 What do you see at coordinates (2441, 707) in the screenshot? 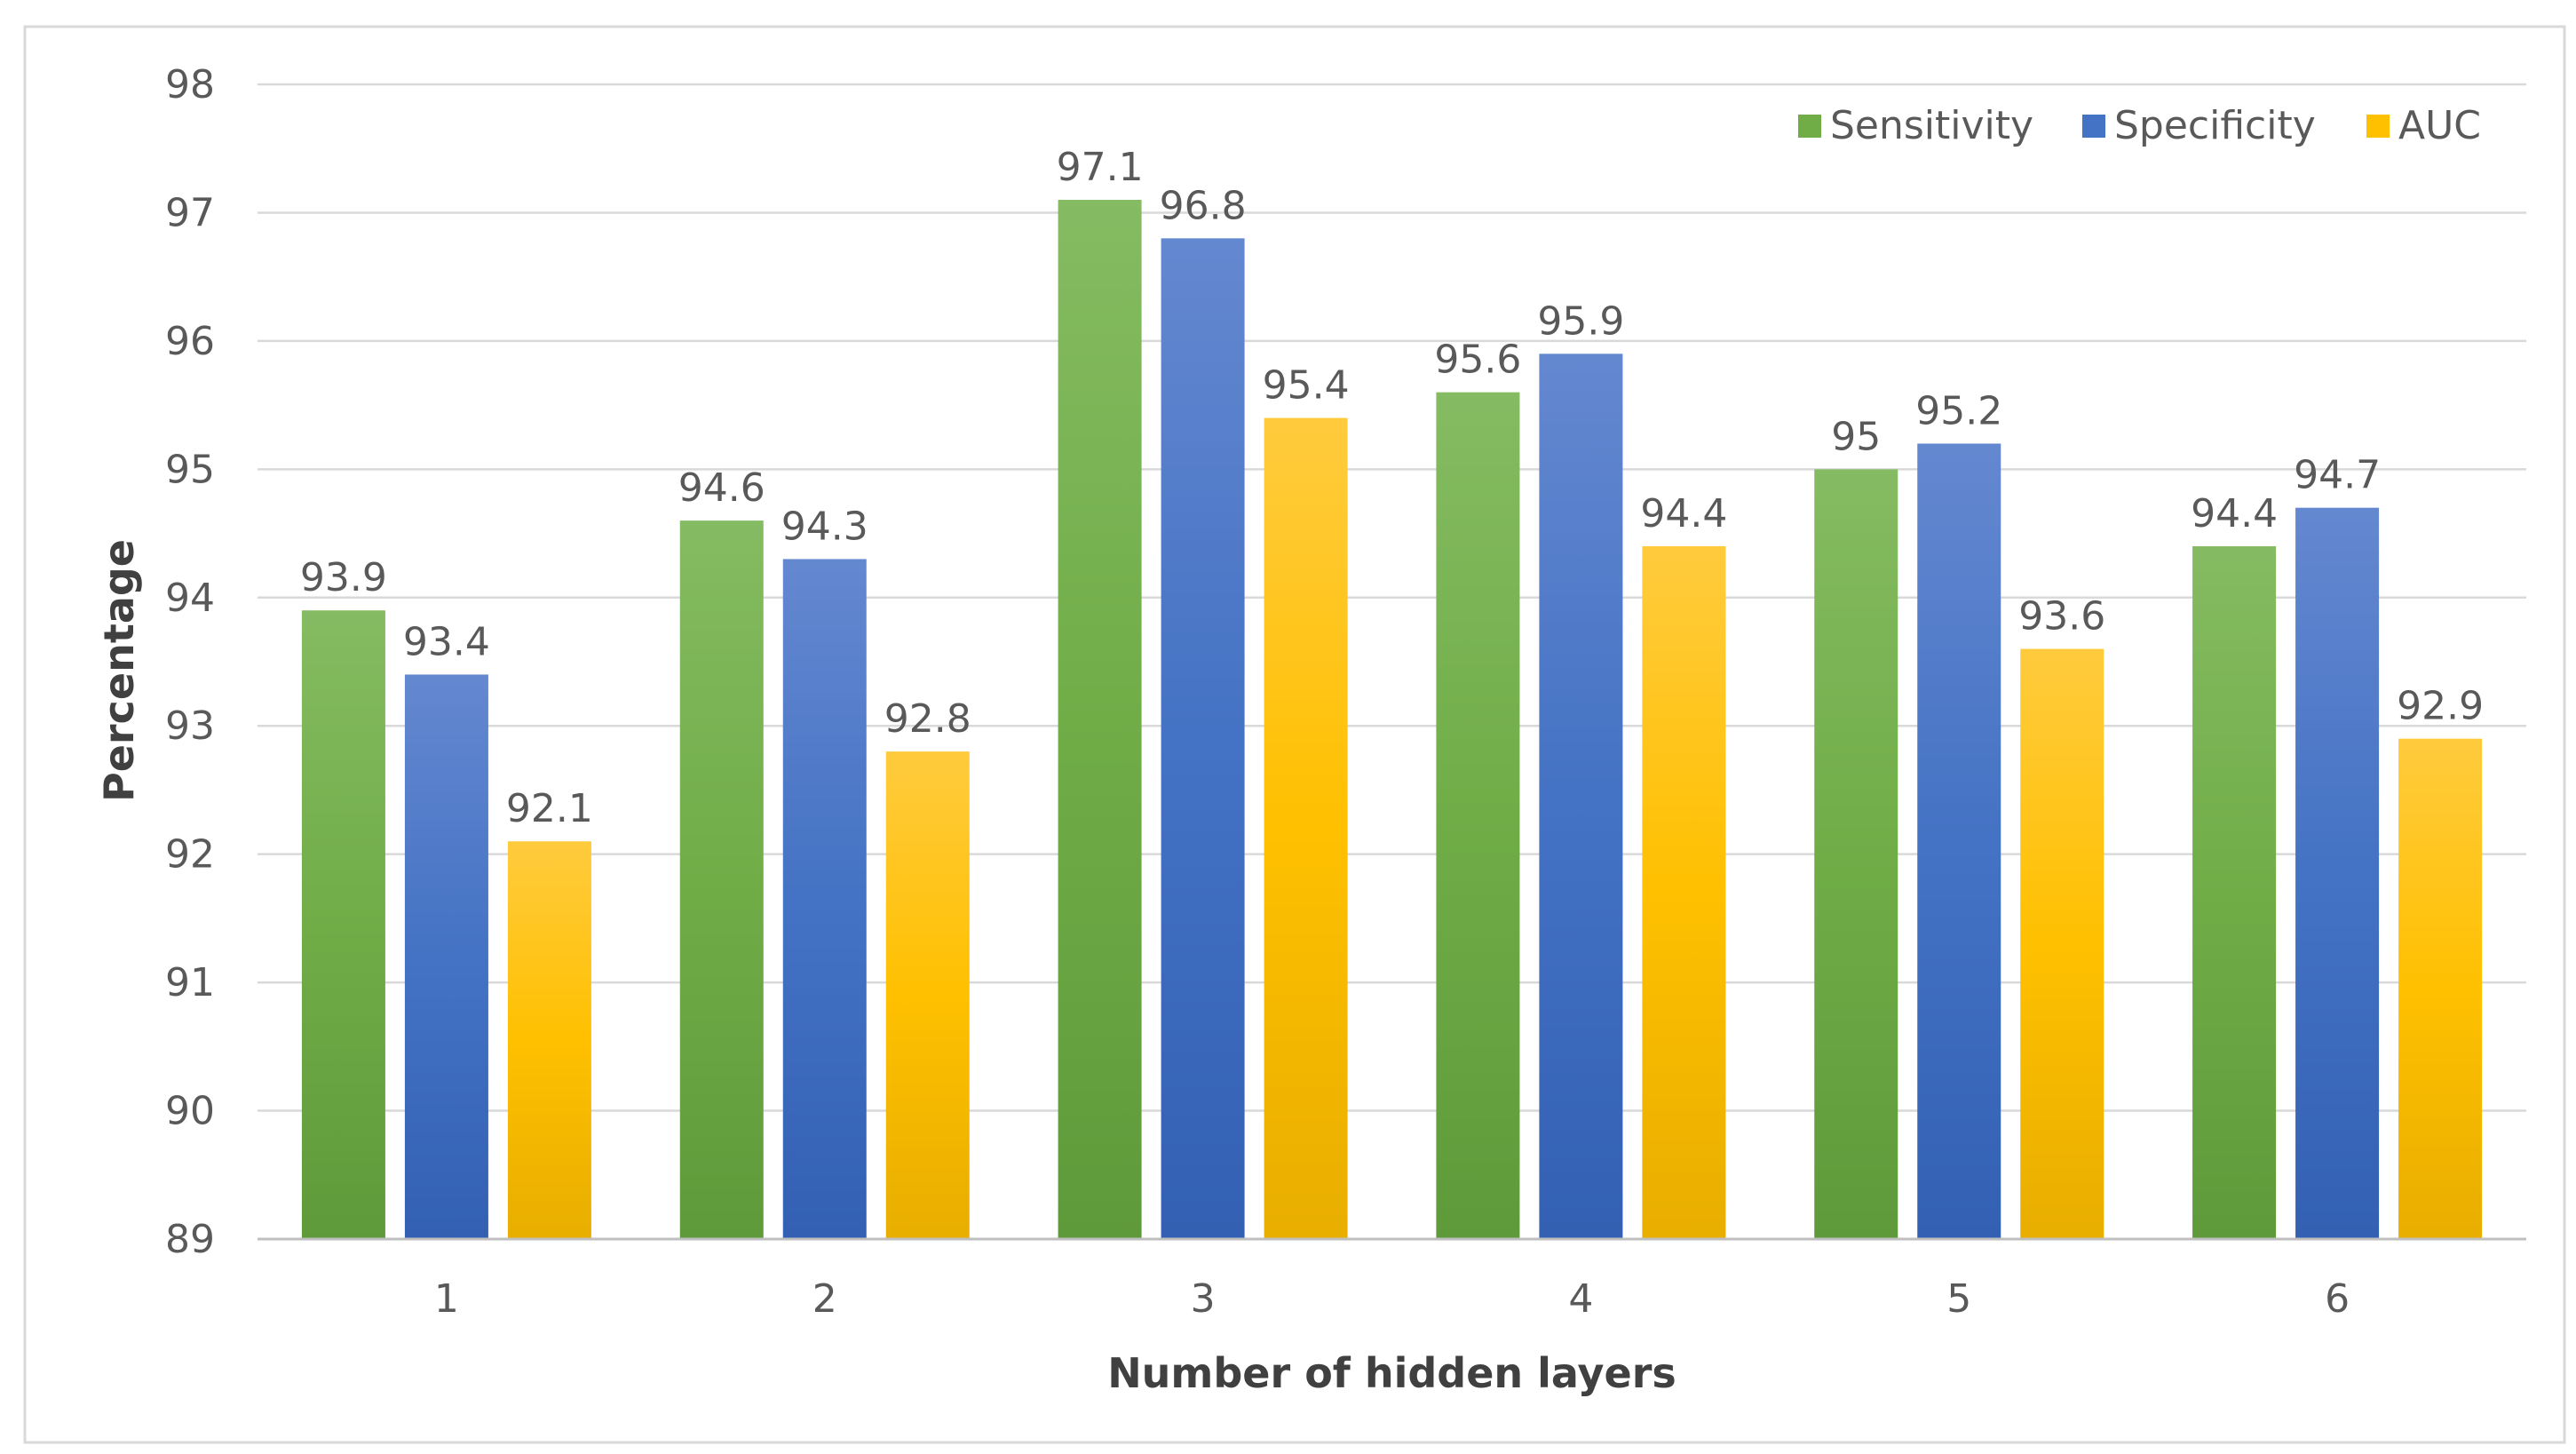
I see `data-label-auc-6: 92.9` at bounding box center [2441, 707].